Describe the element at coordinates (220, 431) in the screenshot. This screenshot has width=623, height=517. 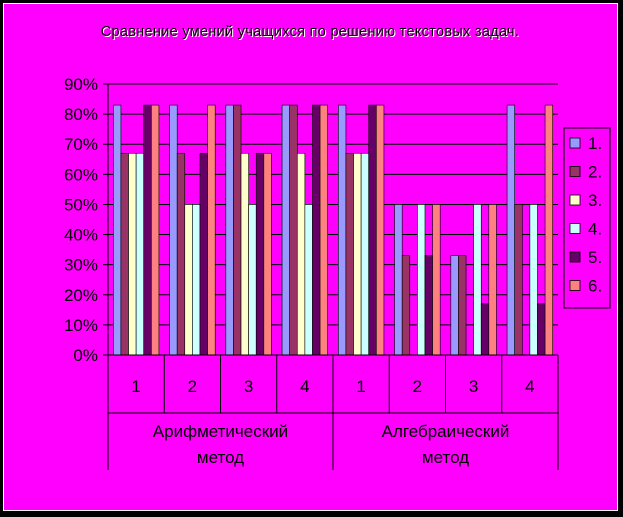
I see `group-label: Арифметический` at that location.